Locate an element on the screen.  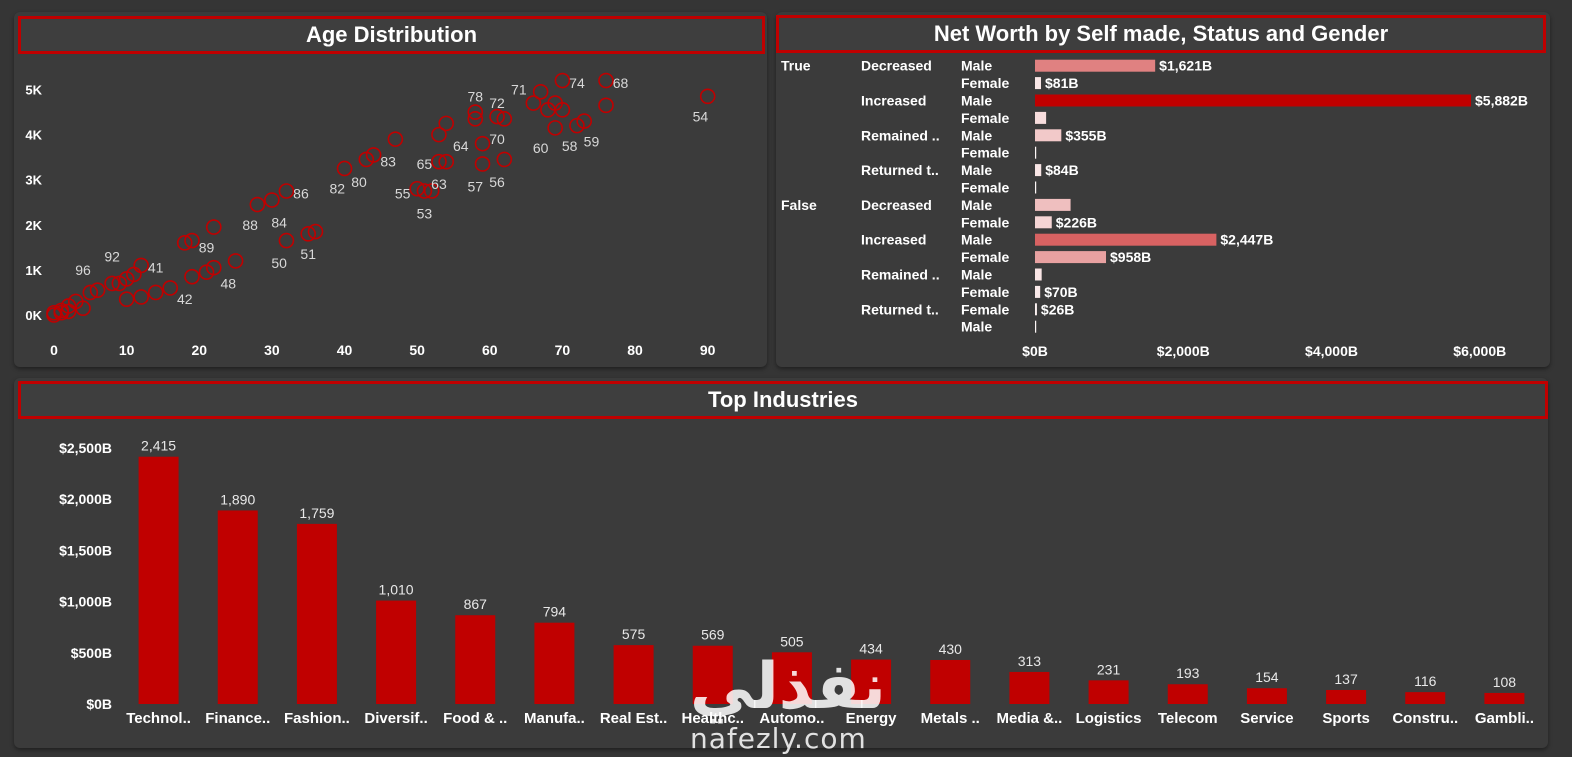
status-label: Decreased is located at coordinates (896, 66).